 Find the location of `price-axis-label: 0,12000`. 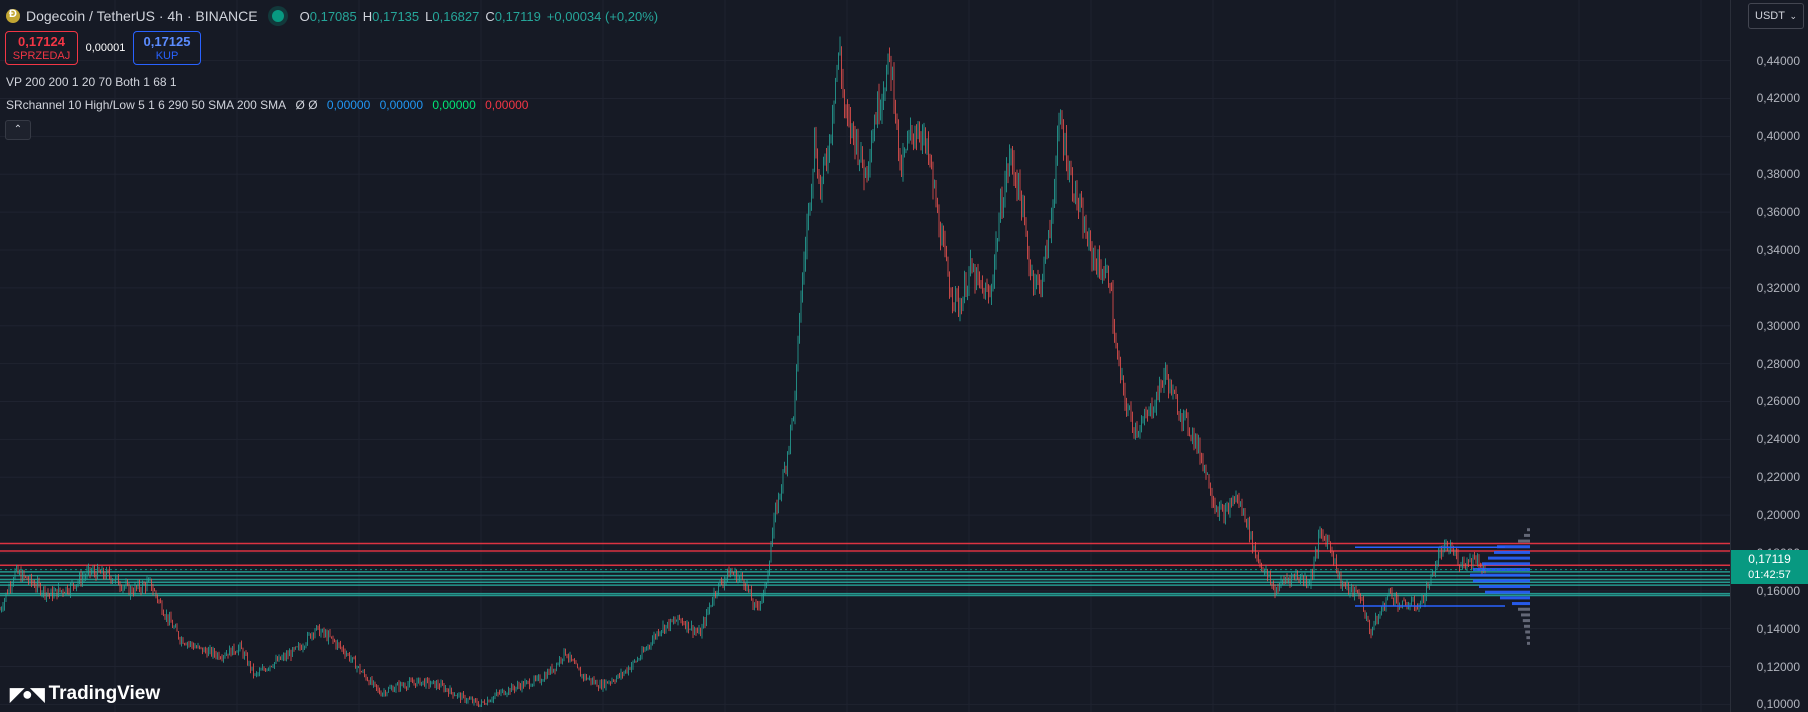

price-axis-label: 0,12000 is located at coordinates (1778, 666).